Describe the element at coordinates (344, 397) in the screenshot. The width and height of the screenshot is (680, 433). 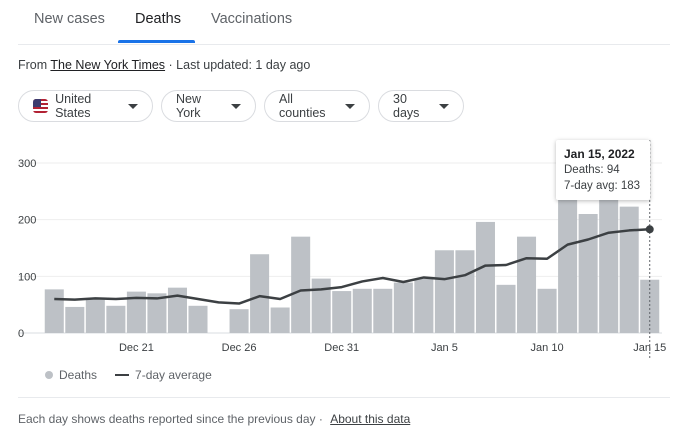
I see `footer-divider` at that location.